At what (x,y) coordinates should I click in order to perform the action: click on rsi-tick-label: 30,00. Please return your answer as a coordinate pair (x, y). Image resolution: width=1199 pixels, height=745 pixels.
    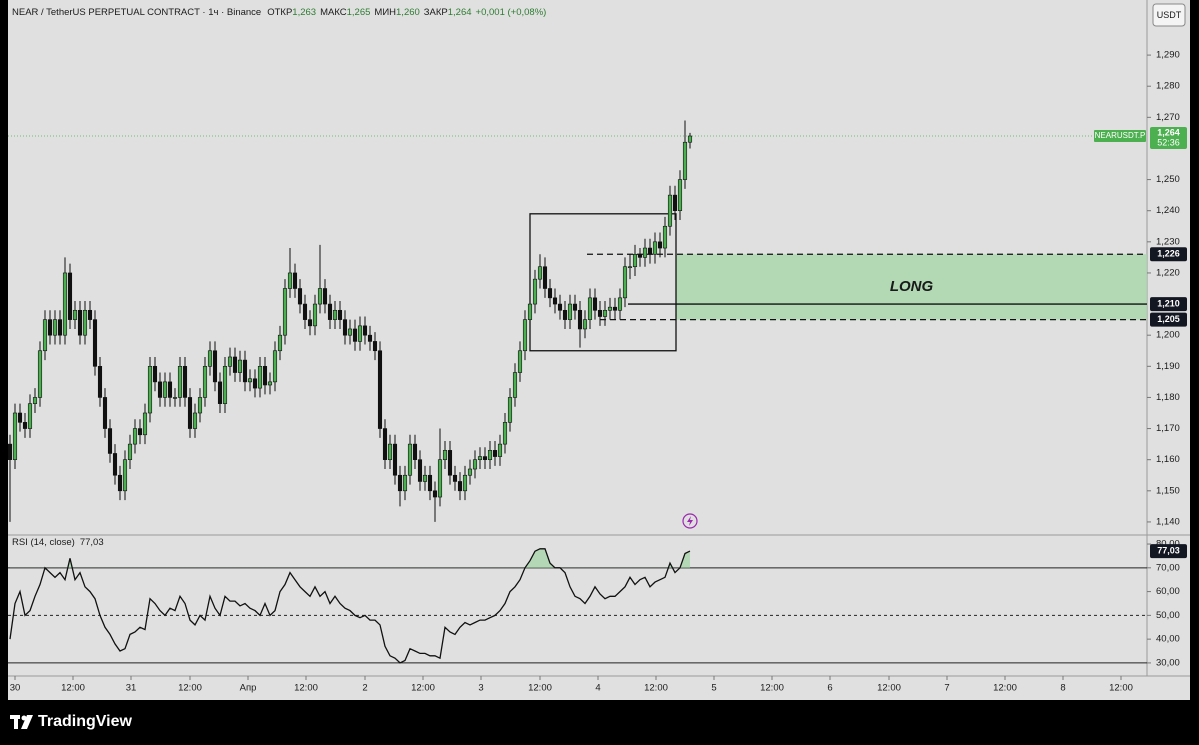
    Looking at the image, I should click on (1168, 662).